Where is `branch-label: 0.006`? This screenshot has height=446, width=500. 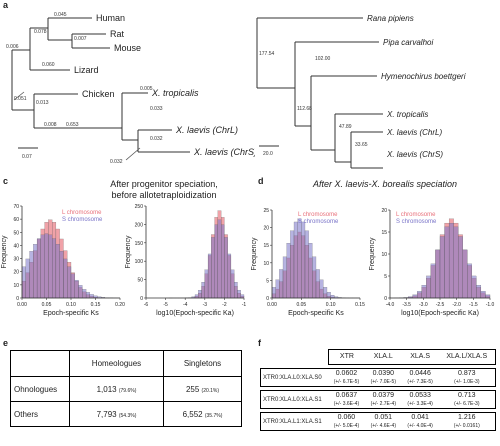
branch-label: 0.006 is located at coordinates (12, 47).